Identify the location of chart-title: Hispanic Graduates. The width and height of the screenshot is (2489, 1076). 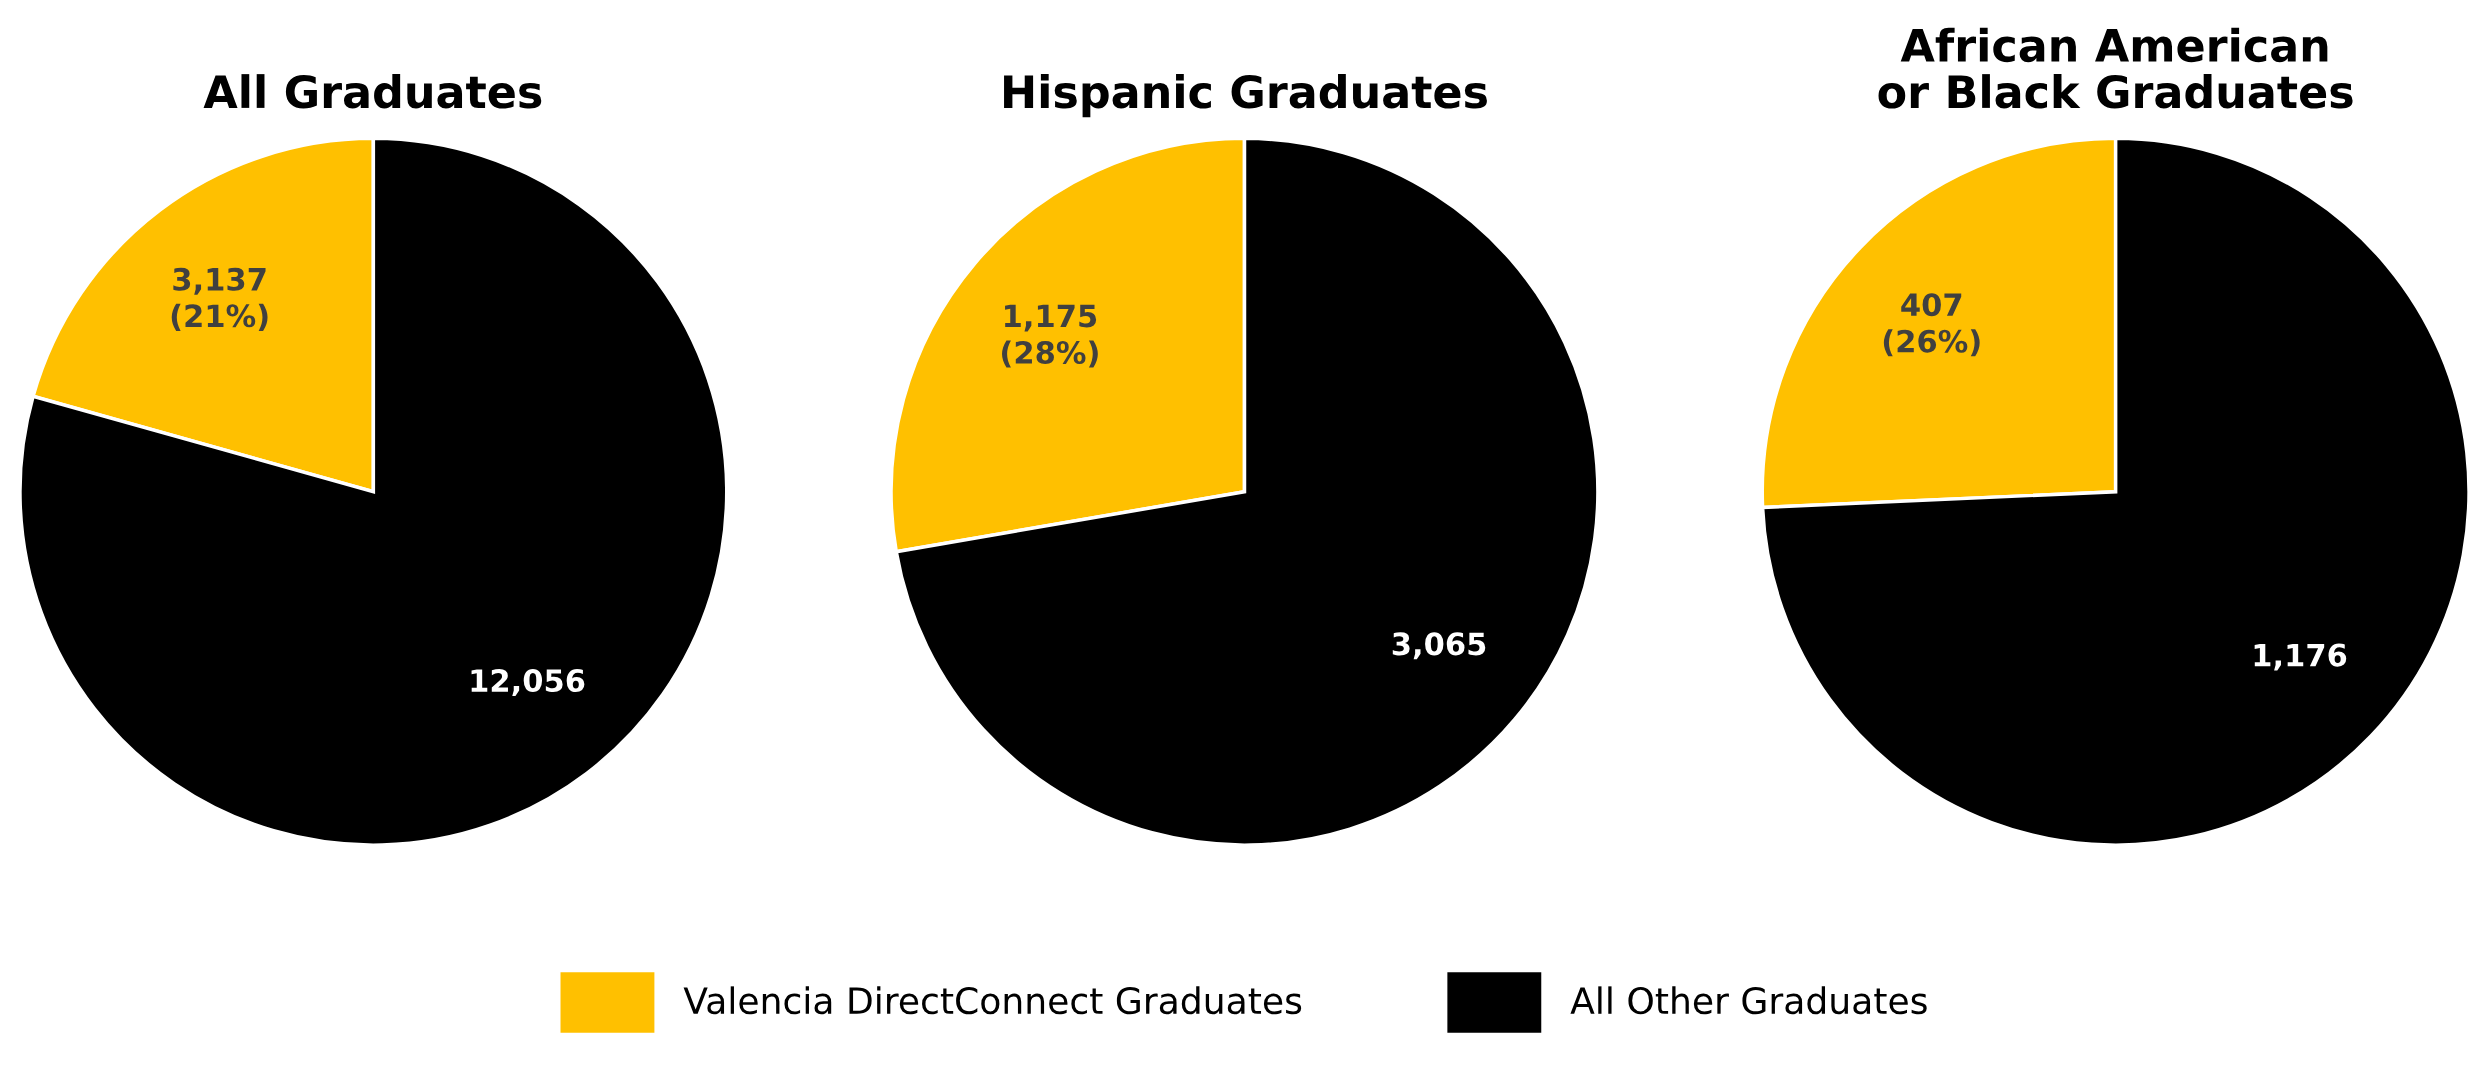
(1245, 96).